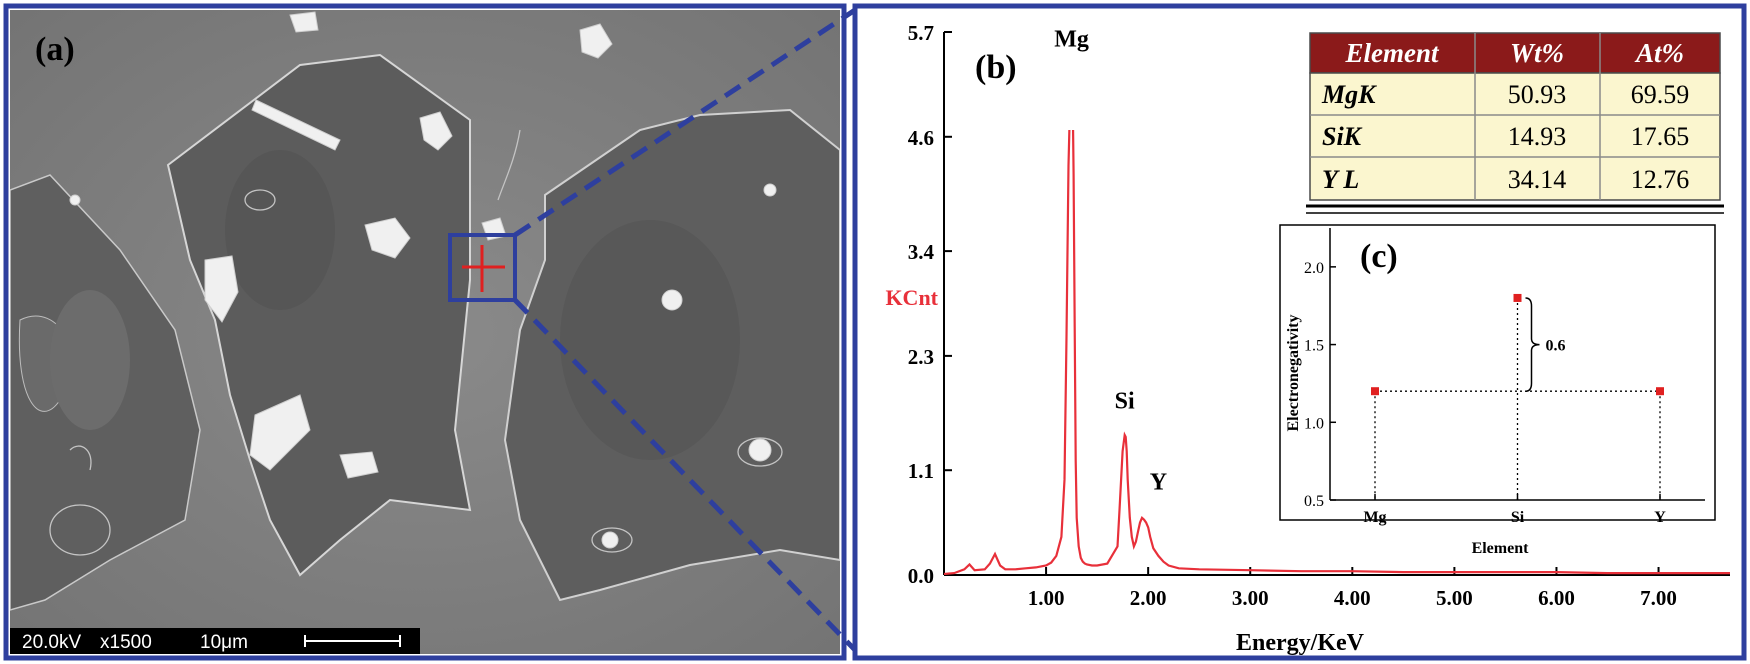 The image size is (1750, 664). What do you see at coordinates (1300, 643) in the screenshot?
I see `spectrum-x-axis-label: Energy/KeV` at bounding box center [1300, 643].